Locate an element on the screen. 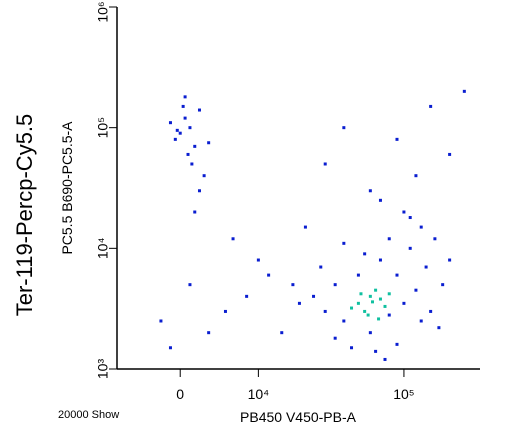 This screenshot has height=428, width=505. y-axis-label: PC5.5 B690-PC5.5-A is located at coordinates (67, 188).